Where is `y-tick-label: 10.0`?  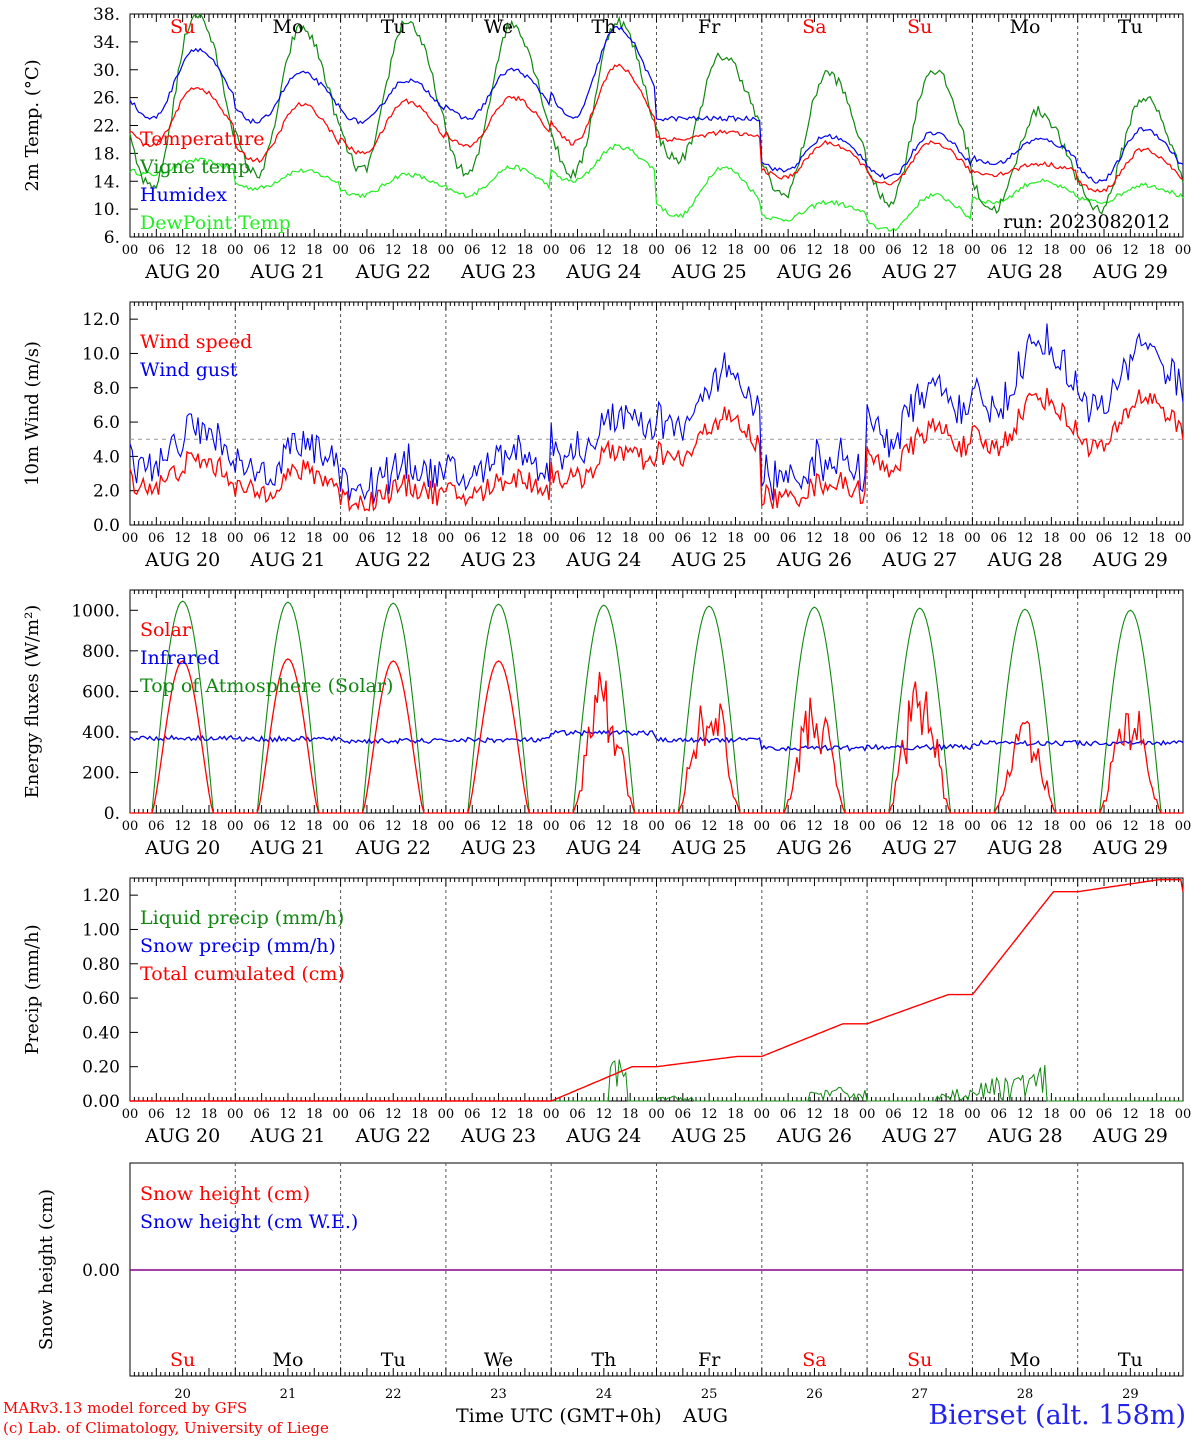 y-tick-label: 10.0 is located at coordinates (101, 354).